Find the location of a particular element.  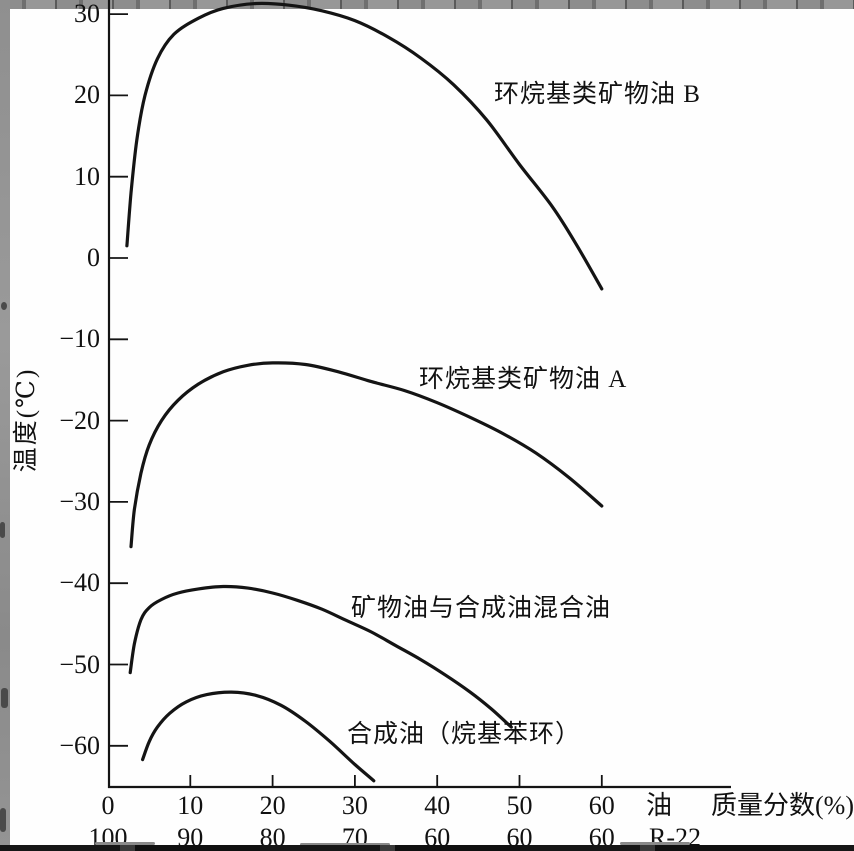

y-tick-label: −10 is located at coordinates (79, 339).